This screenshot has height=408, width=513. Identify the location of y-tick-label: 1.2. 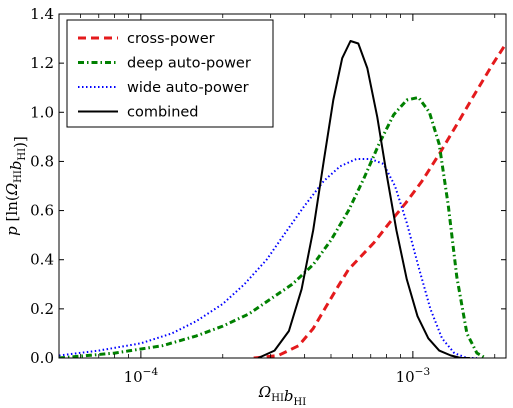
(42, 63).